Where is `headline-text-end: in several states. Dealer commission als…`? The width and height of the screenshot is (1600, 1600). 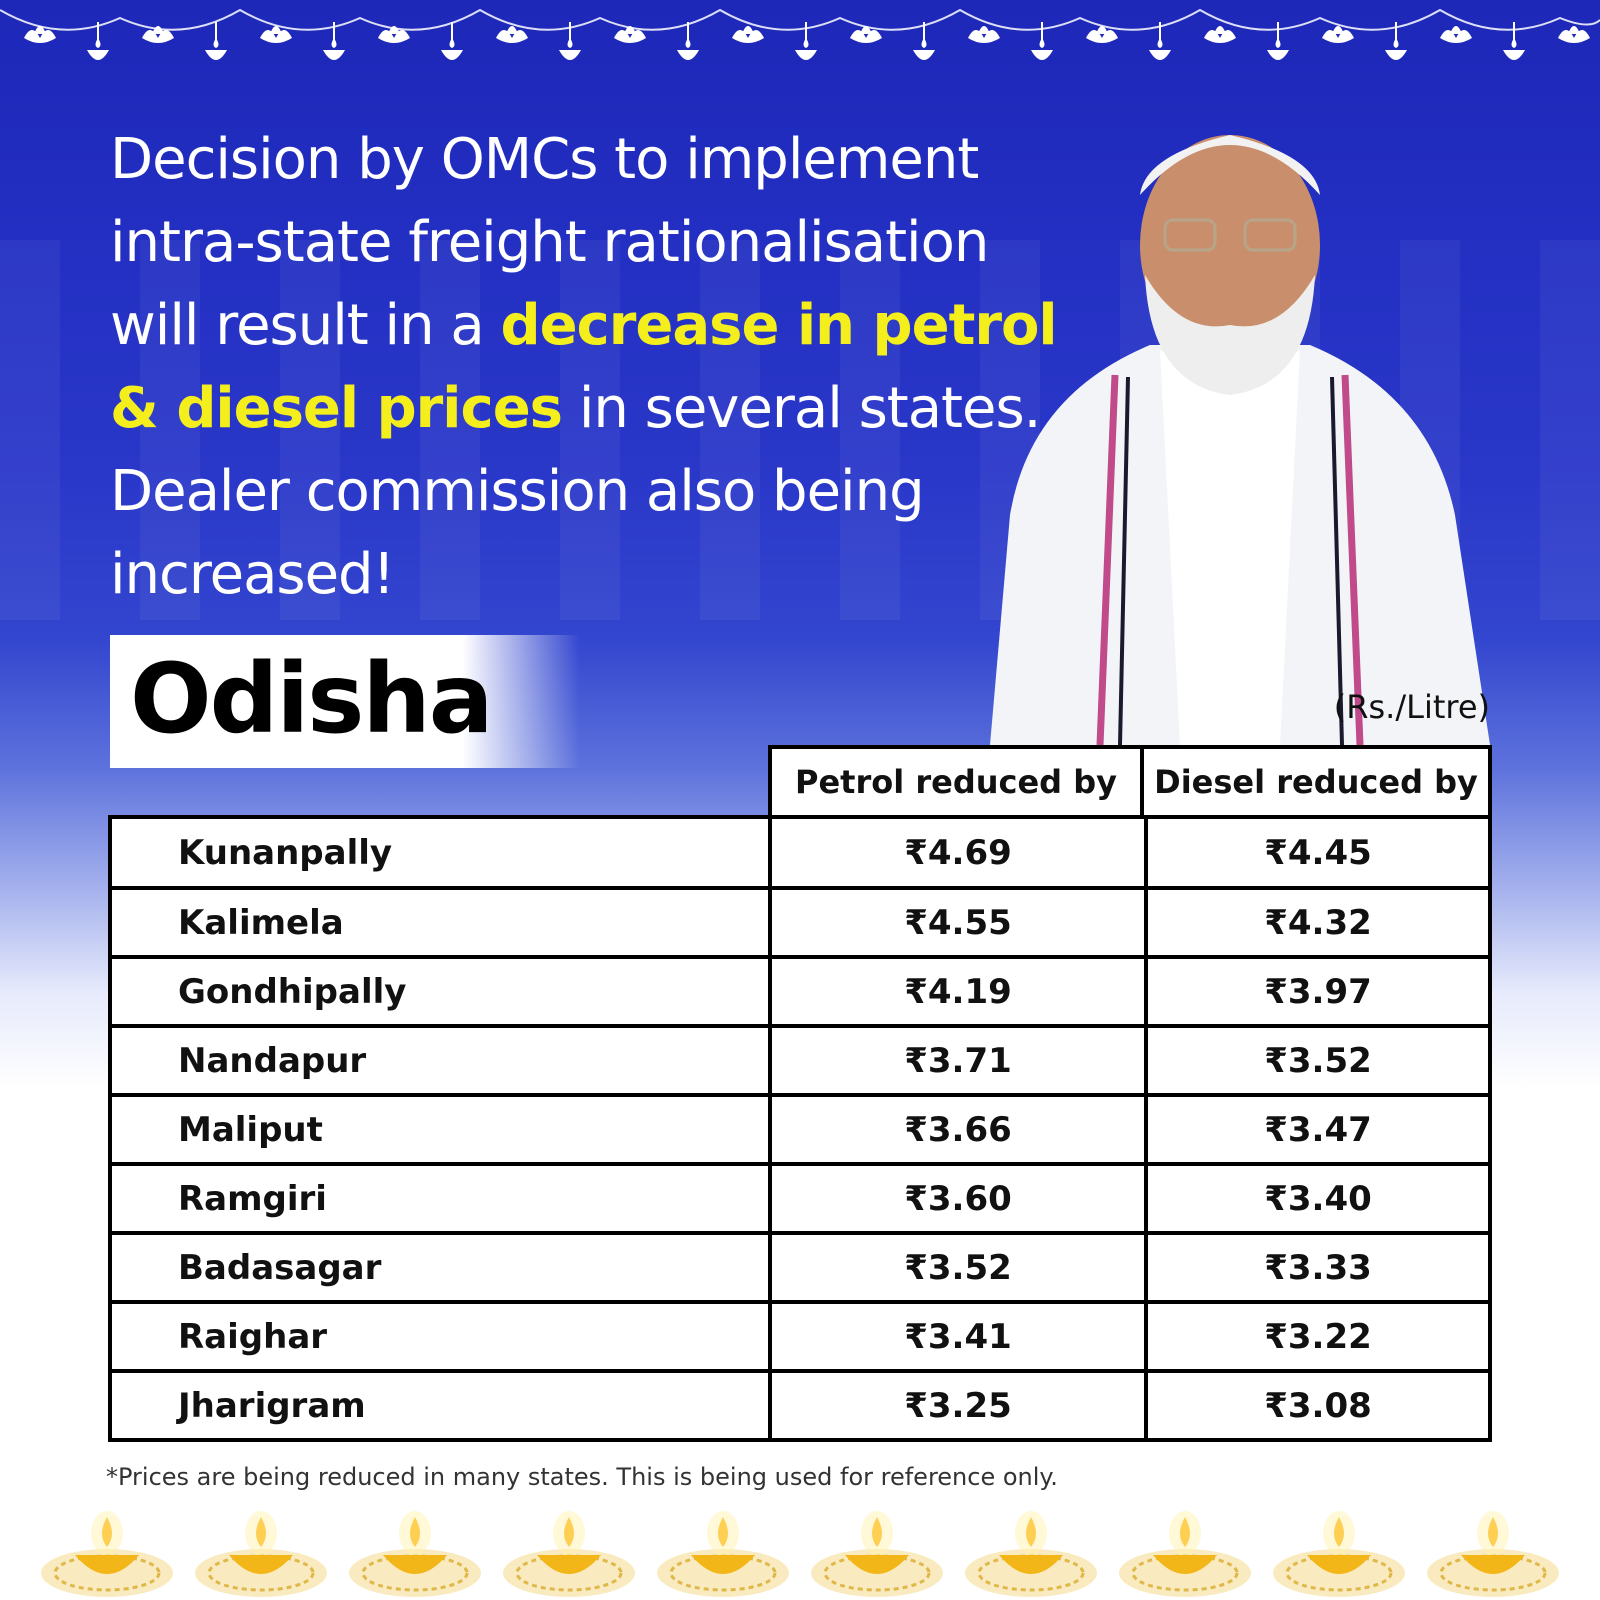
headline-text-end: in several states. Dealer commission als… is located at coordinates (575, 491).